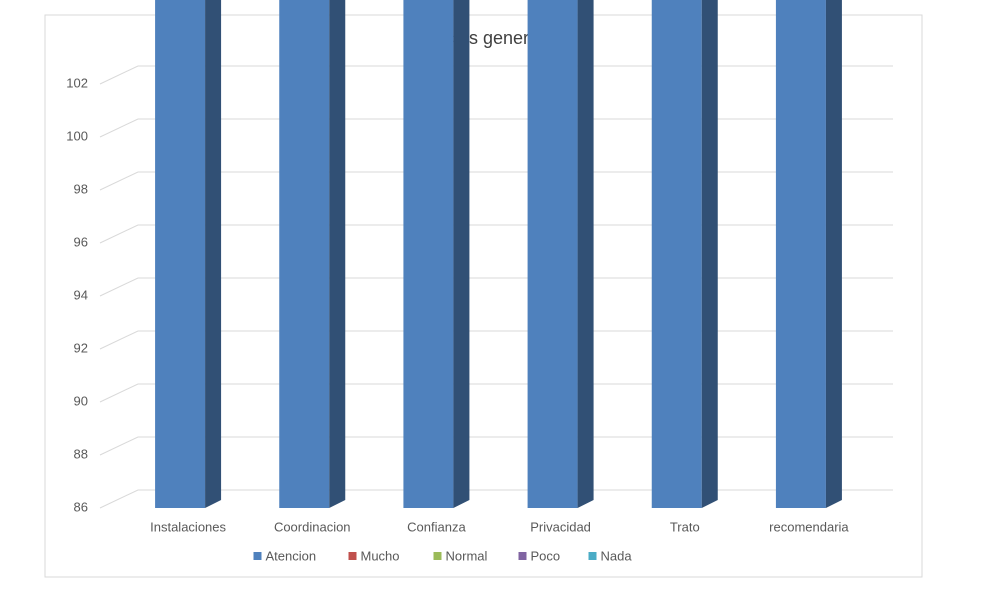 This screenshot has width=1003, height=590. What do you see at coordinates (77, 82) in the screenshot?
I see `y-tick-label: 102` at bounding box center [77, 82].